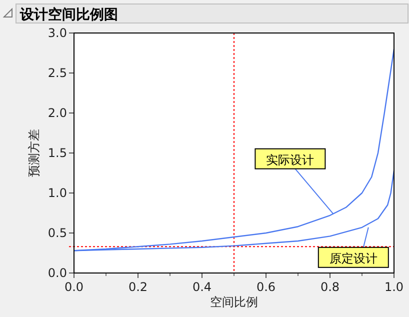 This screenshot has width=409, height=317. What do you see at coordinates (68, 14) in the screenshot?
I see `chart-title: 设计空间比例图` at bounding box center [68, 14].